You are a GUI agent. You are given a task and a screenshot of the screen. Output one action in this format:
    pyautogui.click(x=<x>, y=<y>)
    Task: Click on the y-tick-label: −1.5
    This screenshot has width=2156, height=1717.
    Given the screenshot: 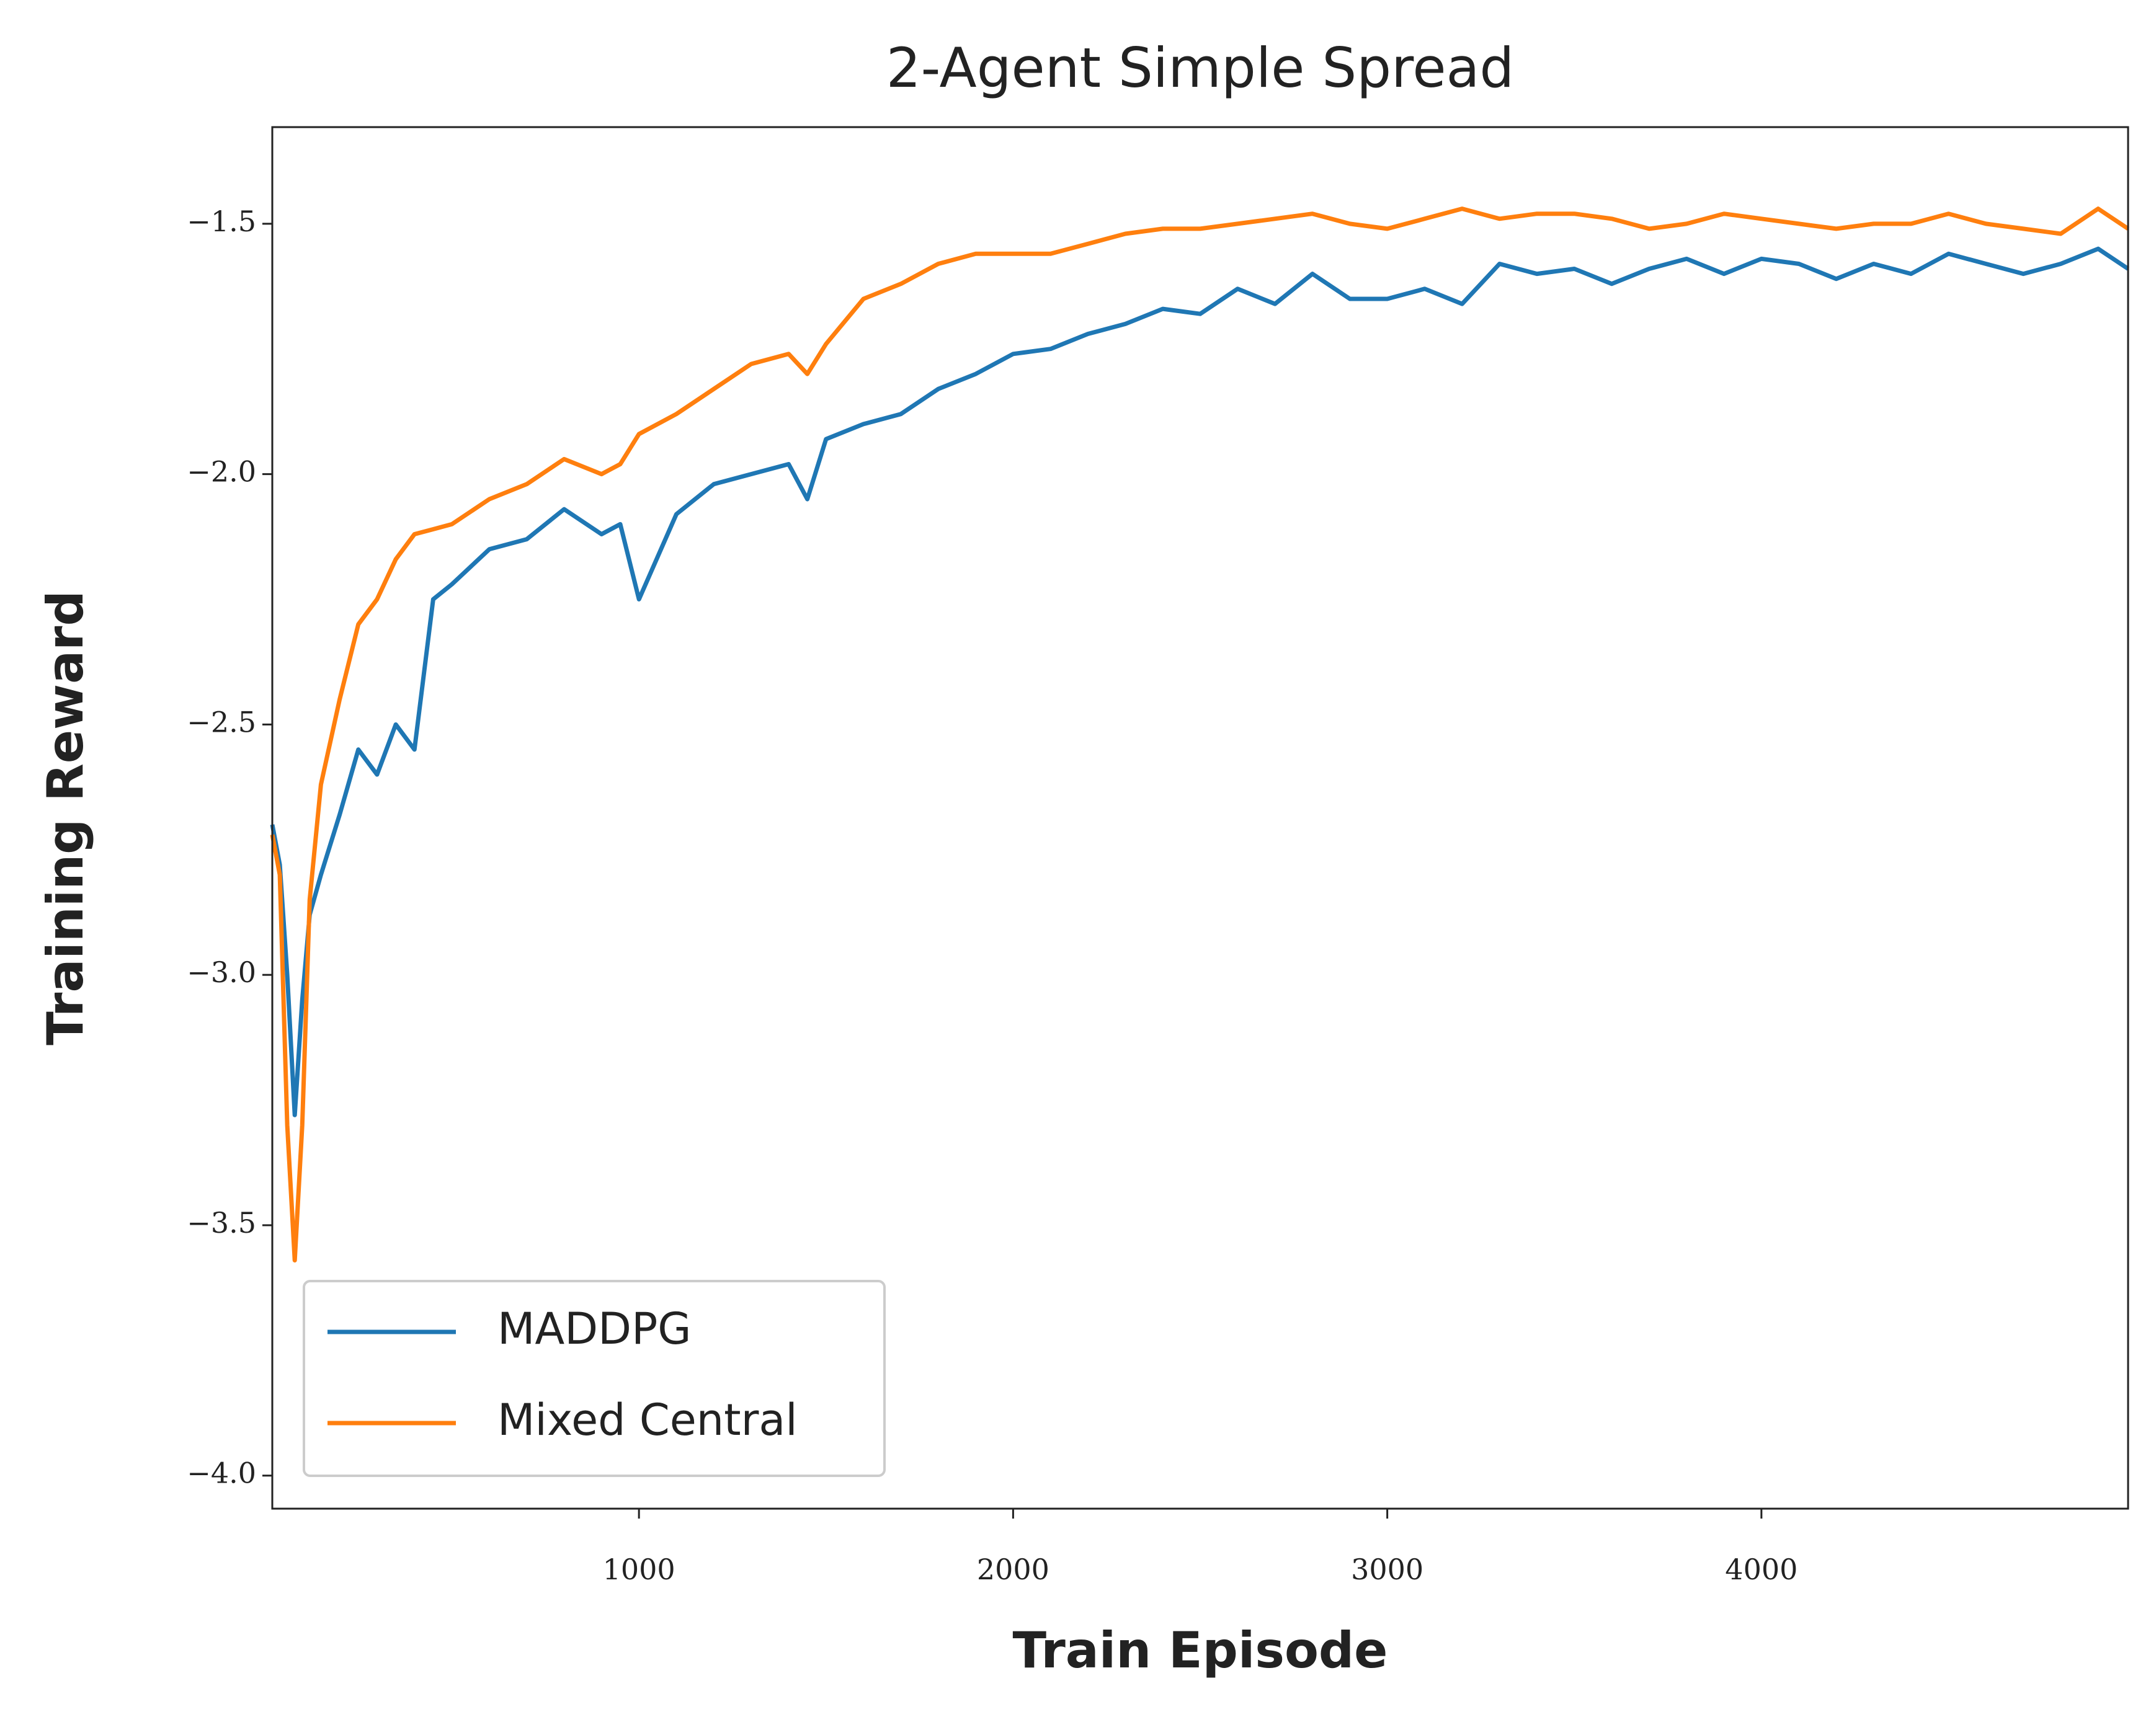 What is the action you would take?
    pyautogui.click(x=221, y=221)
    